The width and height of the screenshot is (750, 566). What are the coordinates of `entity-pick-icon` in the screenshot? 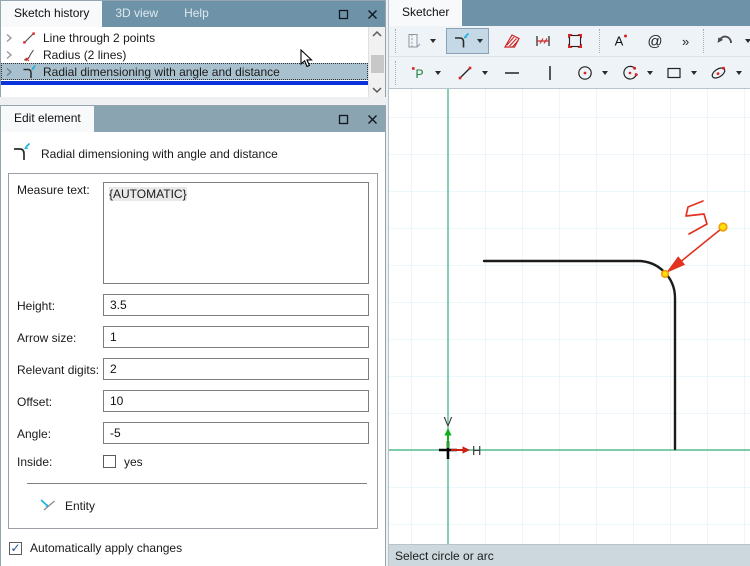 It's located at (48, 506).